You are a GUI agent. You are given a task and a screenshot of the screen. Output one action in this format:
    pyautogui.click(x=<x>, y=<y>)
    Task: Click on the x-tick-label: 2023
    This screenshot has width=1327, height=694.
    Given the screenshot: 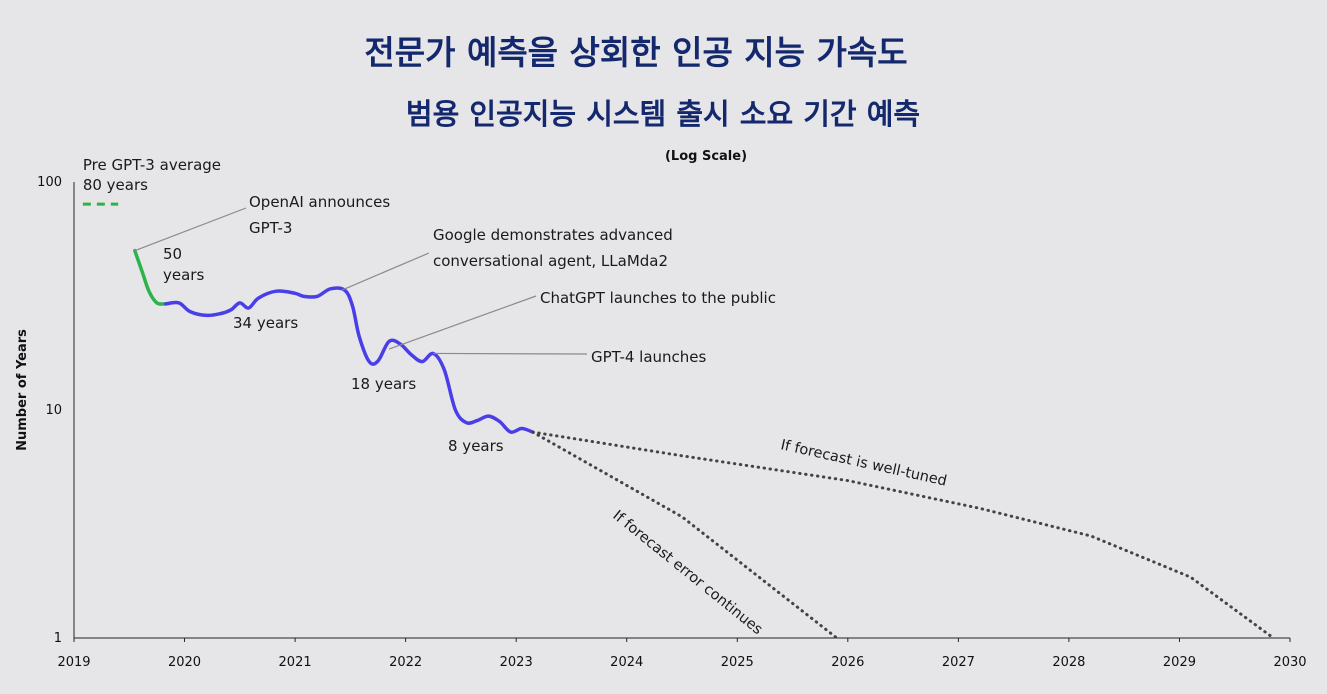 What is the action you would take?
    pyautogui.click(x=516, y=662)
    